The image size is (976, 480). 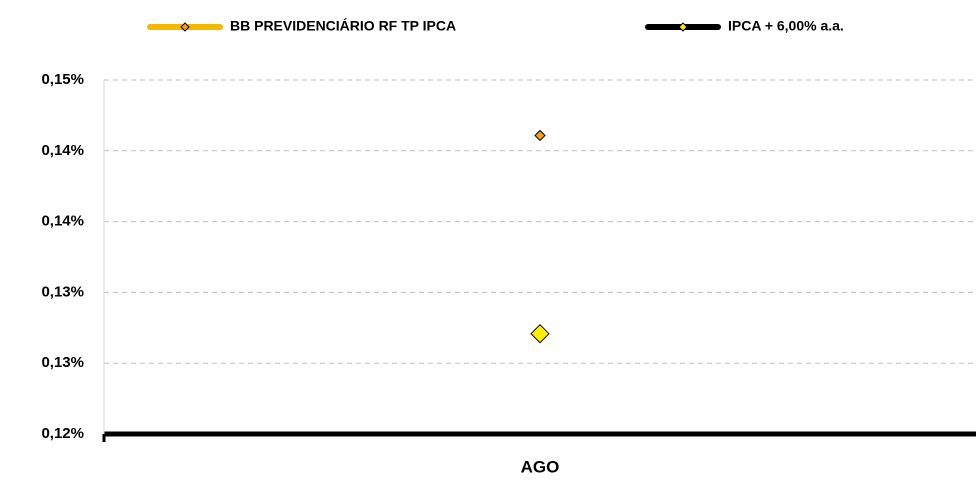 What do you see at coordinates (62, 79) in the screenshot?
I see `y-tick-label: 0,15%` at bounding box center [62, 79].